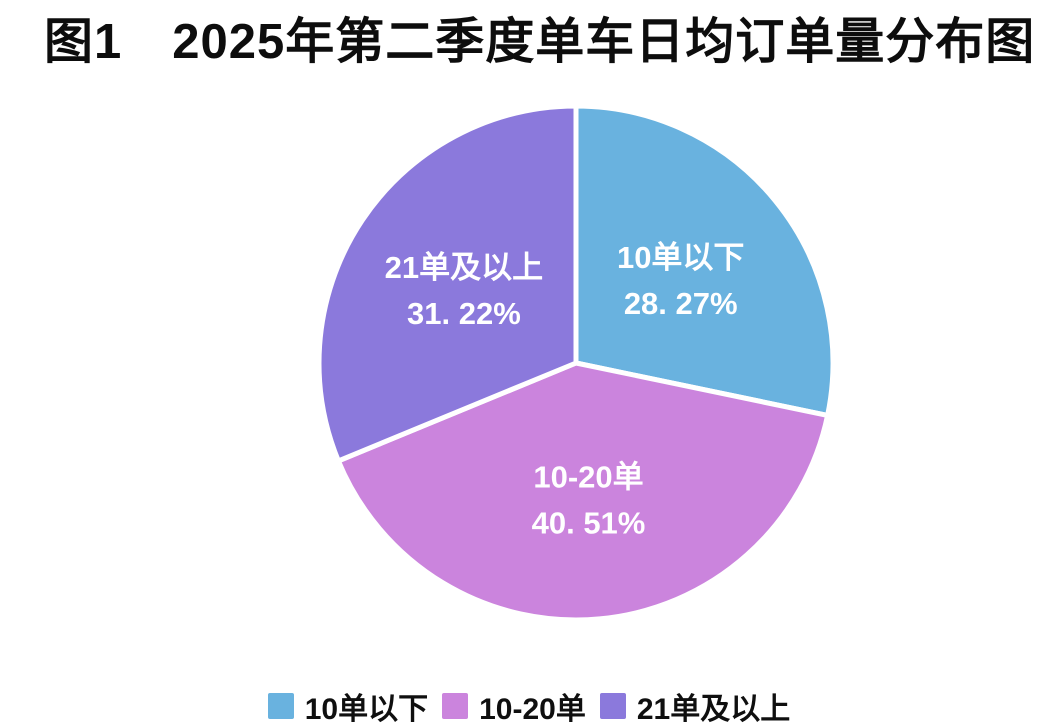  Describe the element at coordinates (366, 709) in the screenshot. I see `legend-label: 10单以下` at that location.